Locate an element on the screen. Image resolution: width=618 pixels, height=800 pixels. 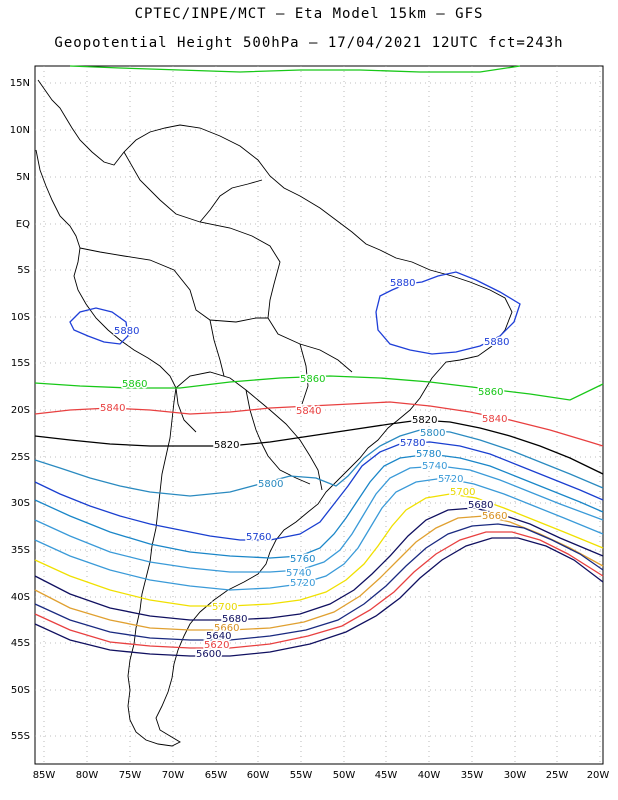
lon-tick-label: 25W is located at coordinates (557, 775).